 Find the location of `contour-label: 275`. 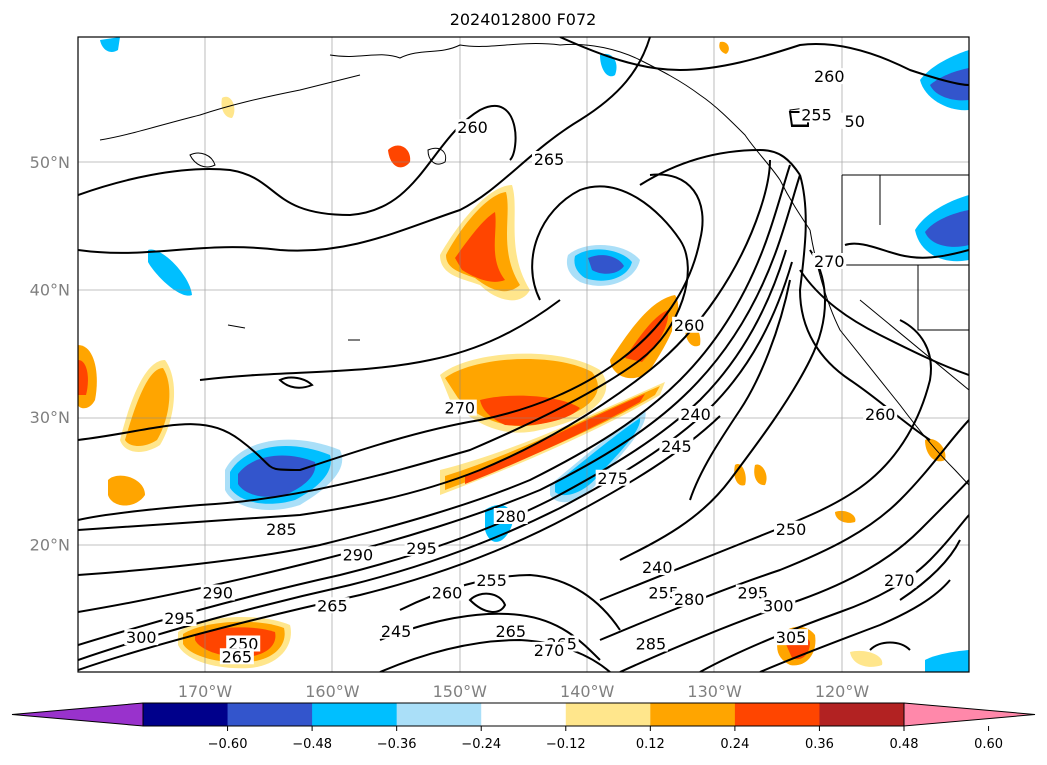

contour-label: 275 is located at coordinates (612, 478).